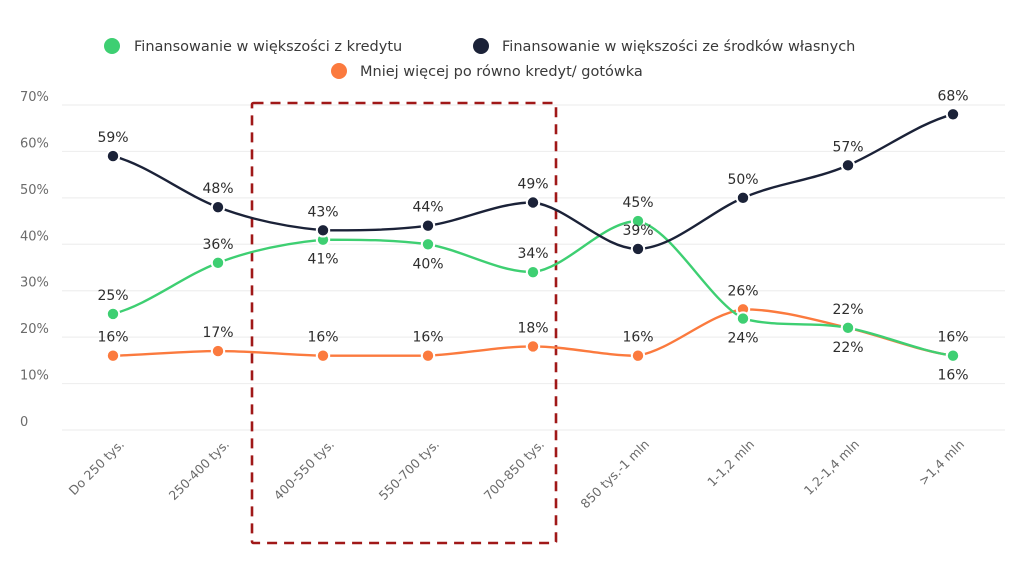 The height and width of the screenshot is (574, 1024). Describe the element at coordinates (34, 283) in the screenshot. I see `y-tick-label: 30%` at that location.